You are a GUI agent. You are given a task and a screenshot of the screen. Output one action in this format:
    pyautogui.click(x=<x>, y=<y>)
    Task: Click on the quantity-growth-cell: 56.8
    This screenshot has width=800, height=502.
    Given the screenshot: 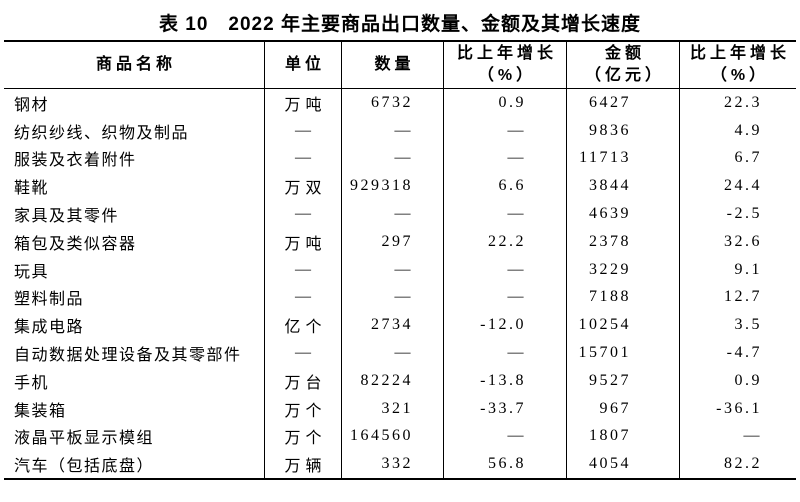 What is the action you would take?
    pyautogui.click(x=505, y=464)
    